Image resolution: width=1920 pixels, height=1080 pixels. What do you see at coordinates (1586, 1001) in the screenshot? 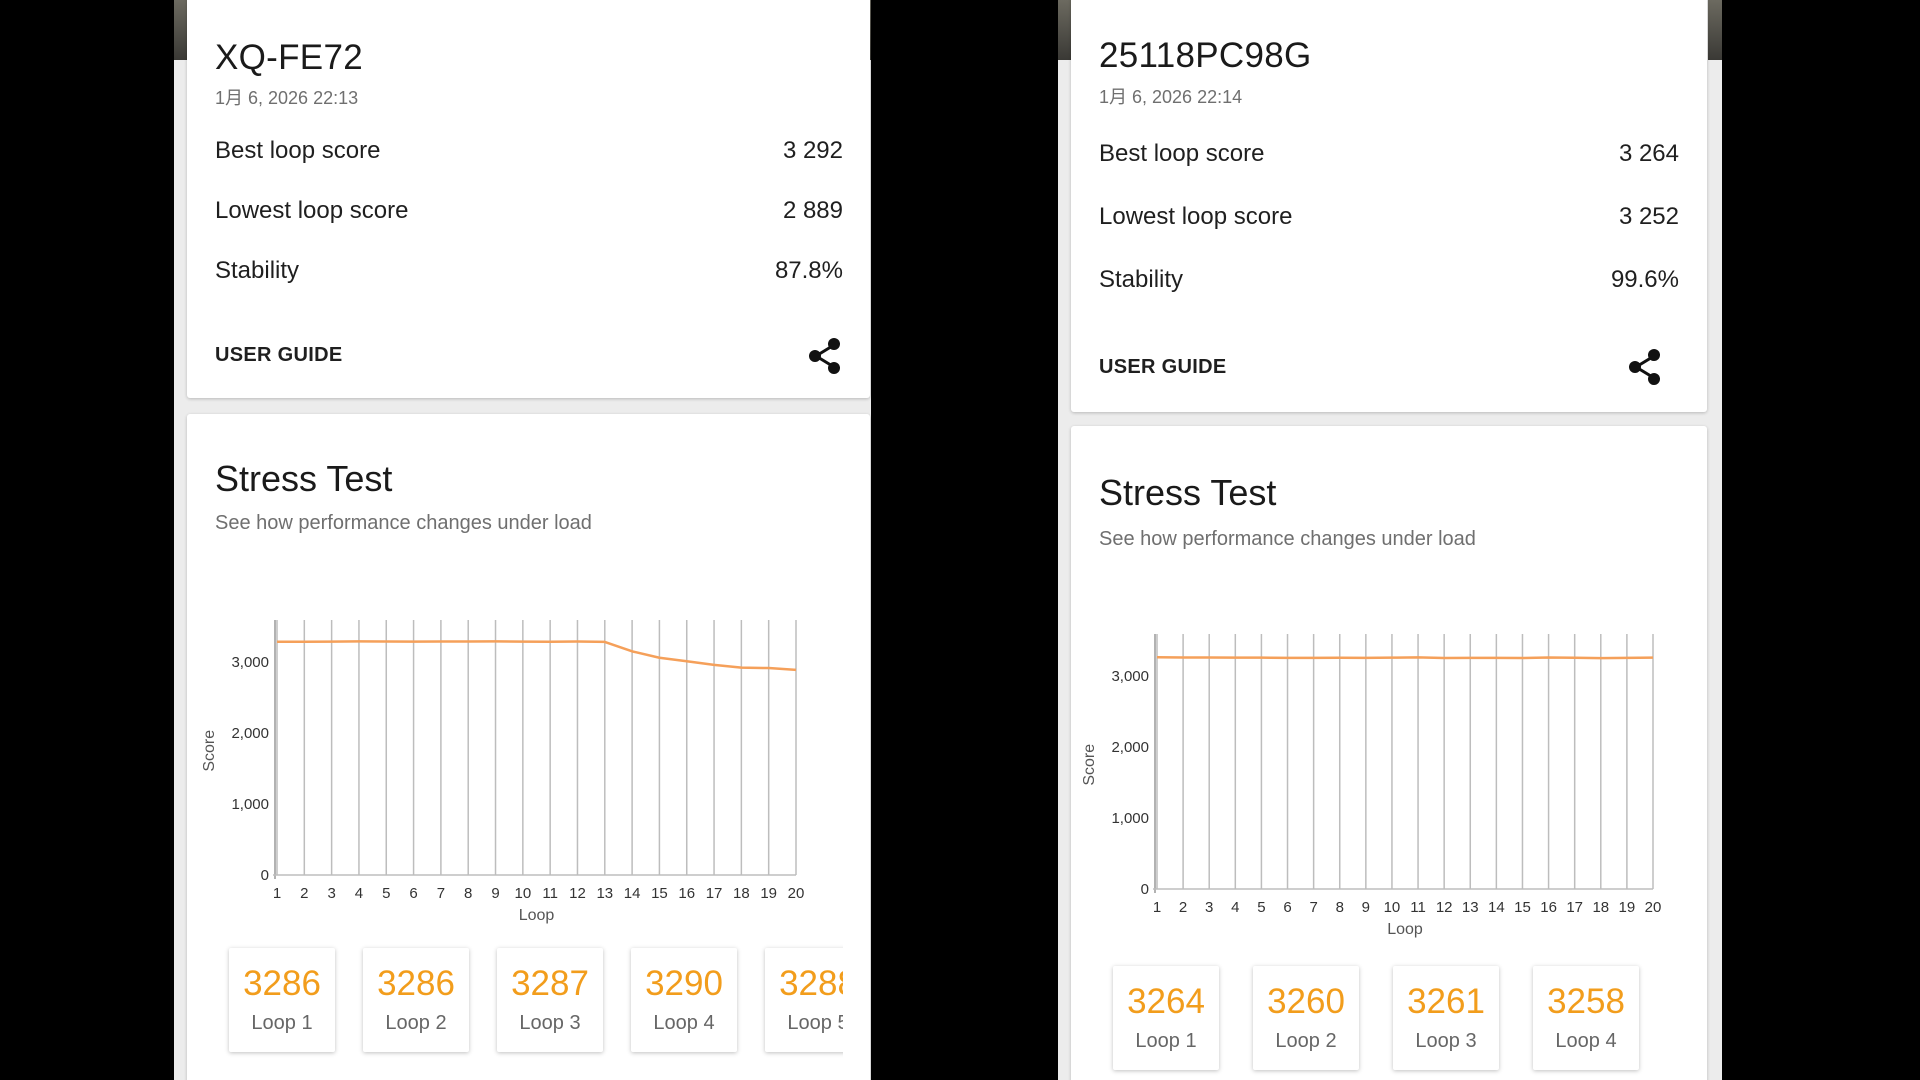
I see `loop-score-value: 3258` at bounding box center [1586, 1001].